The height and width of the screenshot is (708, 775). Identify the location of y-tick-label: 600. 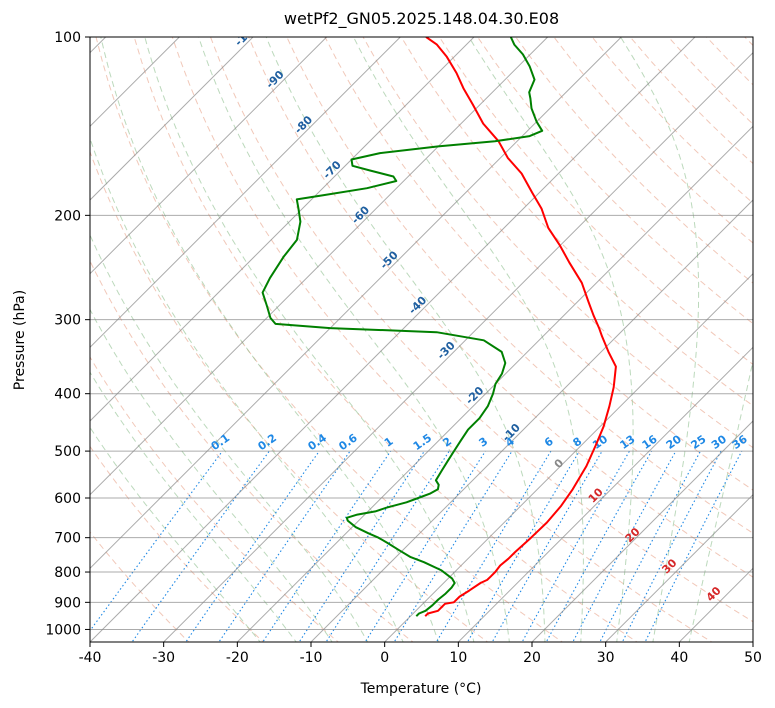
(67, 499).